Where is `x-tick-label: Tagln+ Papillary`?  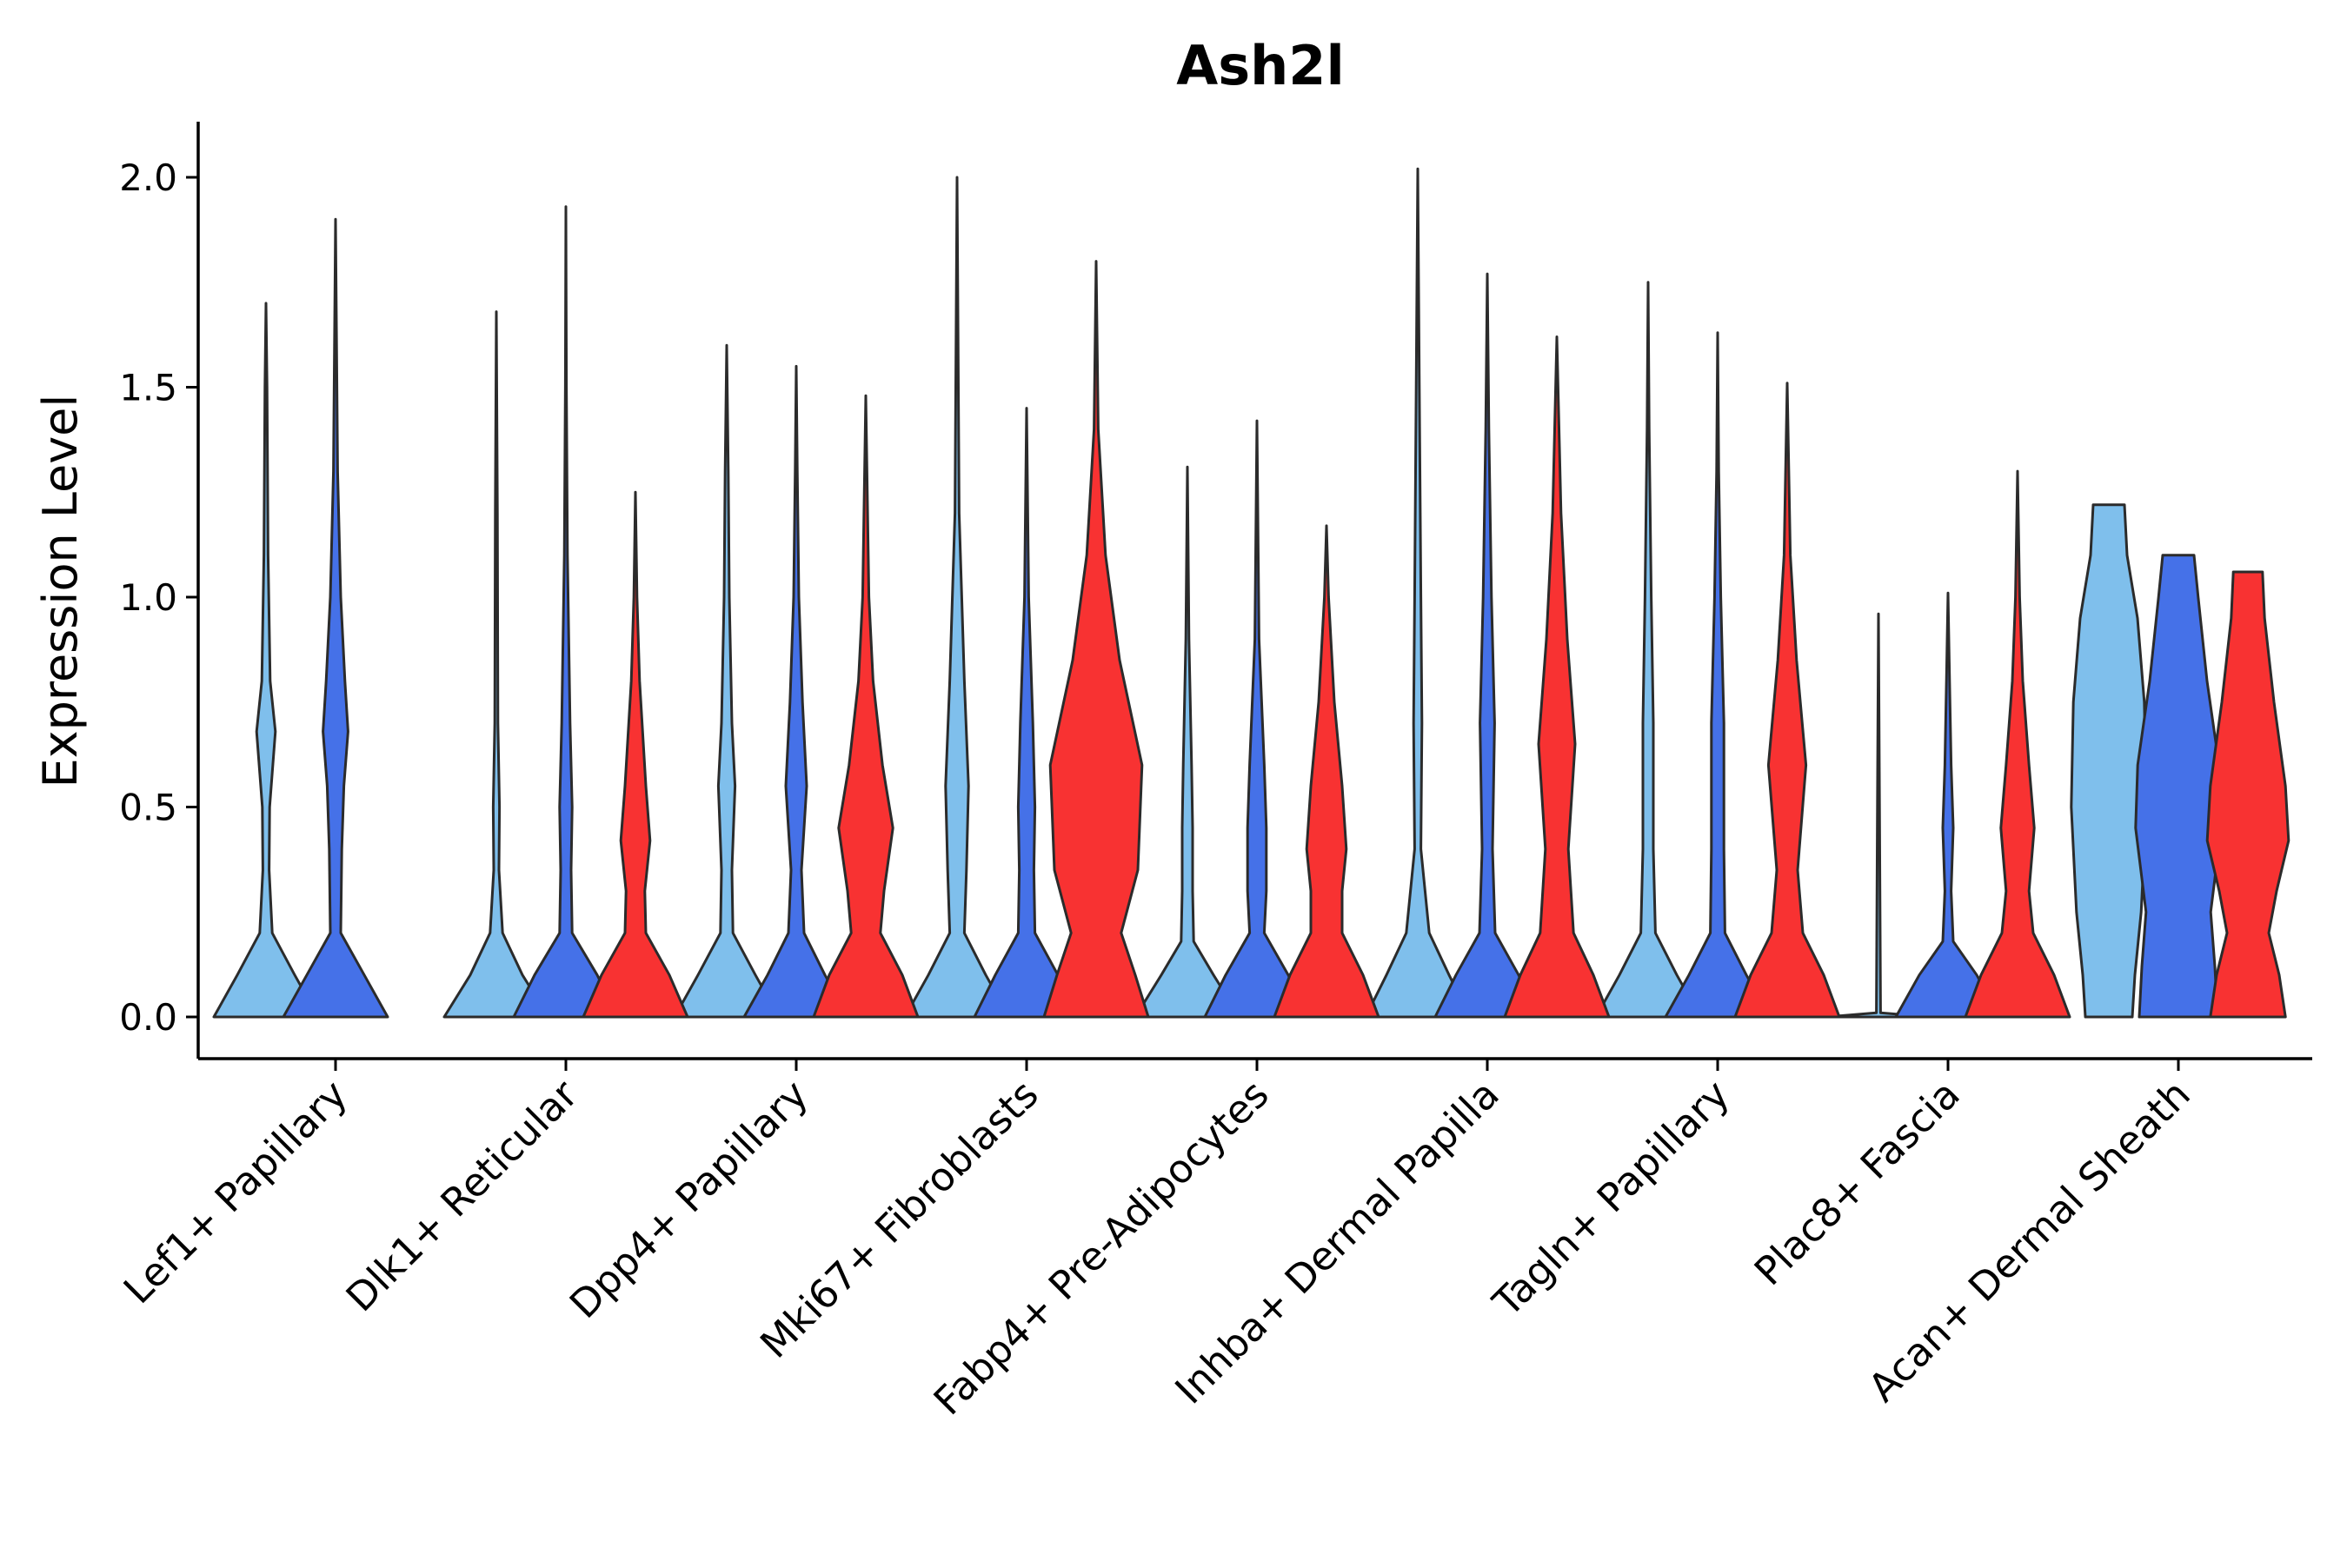
x-tick-label: Tagln+ Papillary is located at coordinates (1611, 1198).